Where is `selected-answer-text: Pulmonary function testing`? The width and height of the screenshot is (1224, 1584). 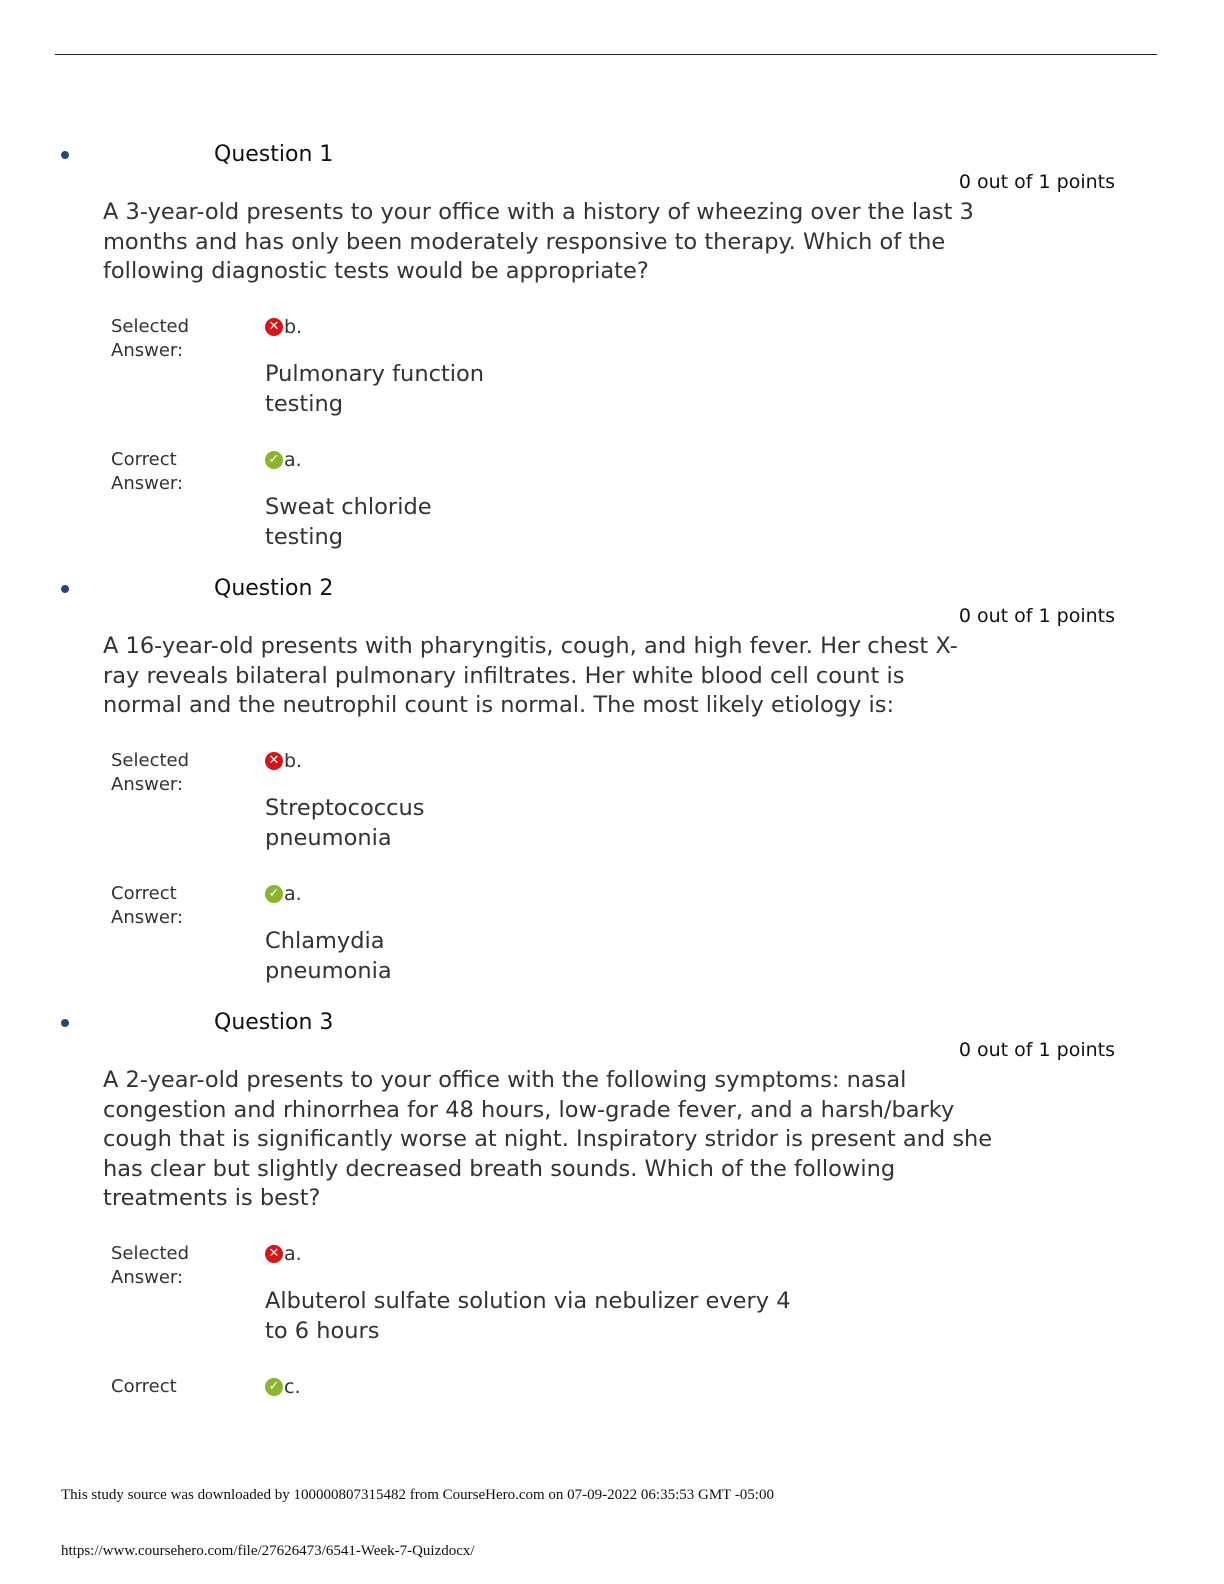 selected-answer-text: Pulmonary function testing is located at coordinates (375, 389).